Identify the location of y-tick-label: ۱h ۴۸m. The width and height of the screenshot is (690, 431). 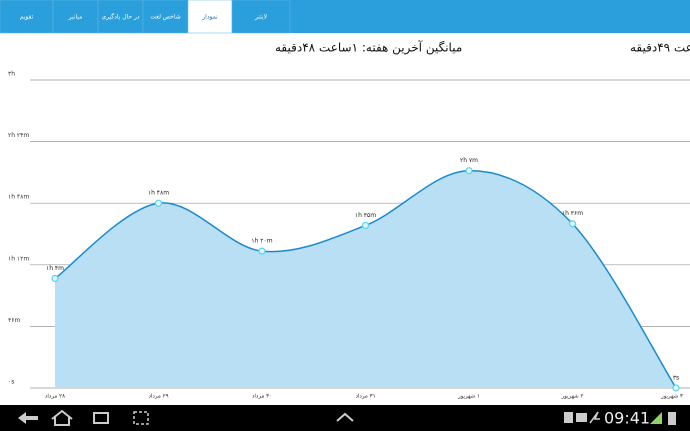
(18, 197).